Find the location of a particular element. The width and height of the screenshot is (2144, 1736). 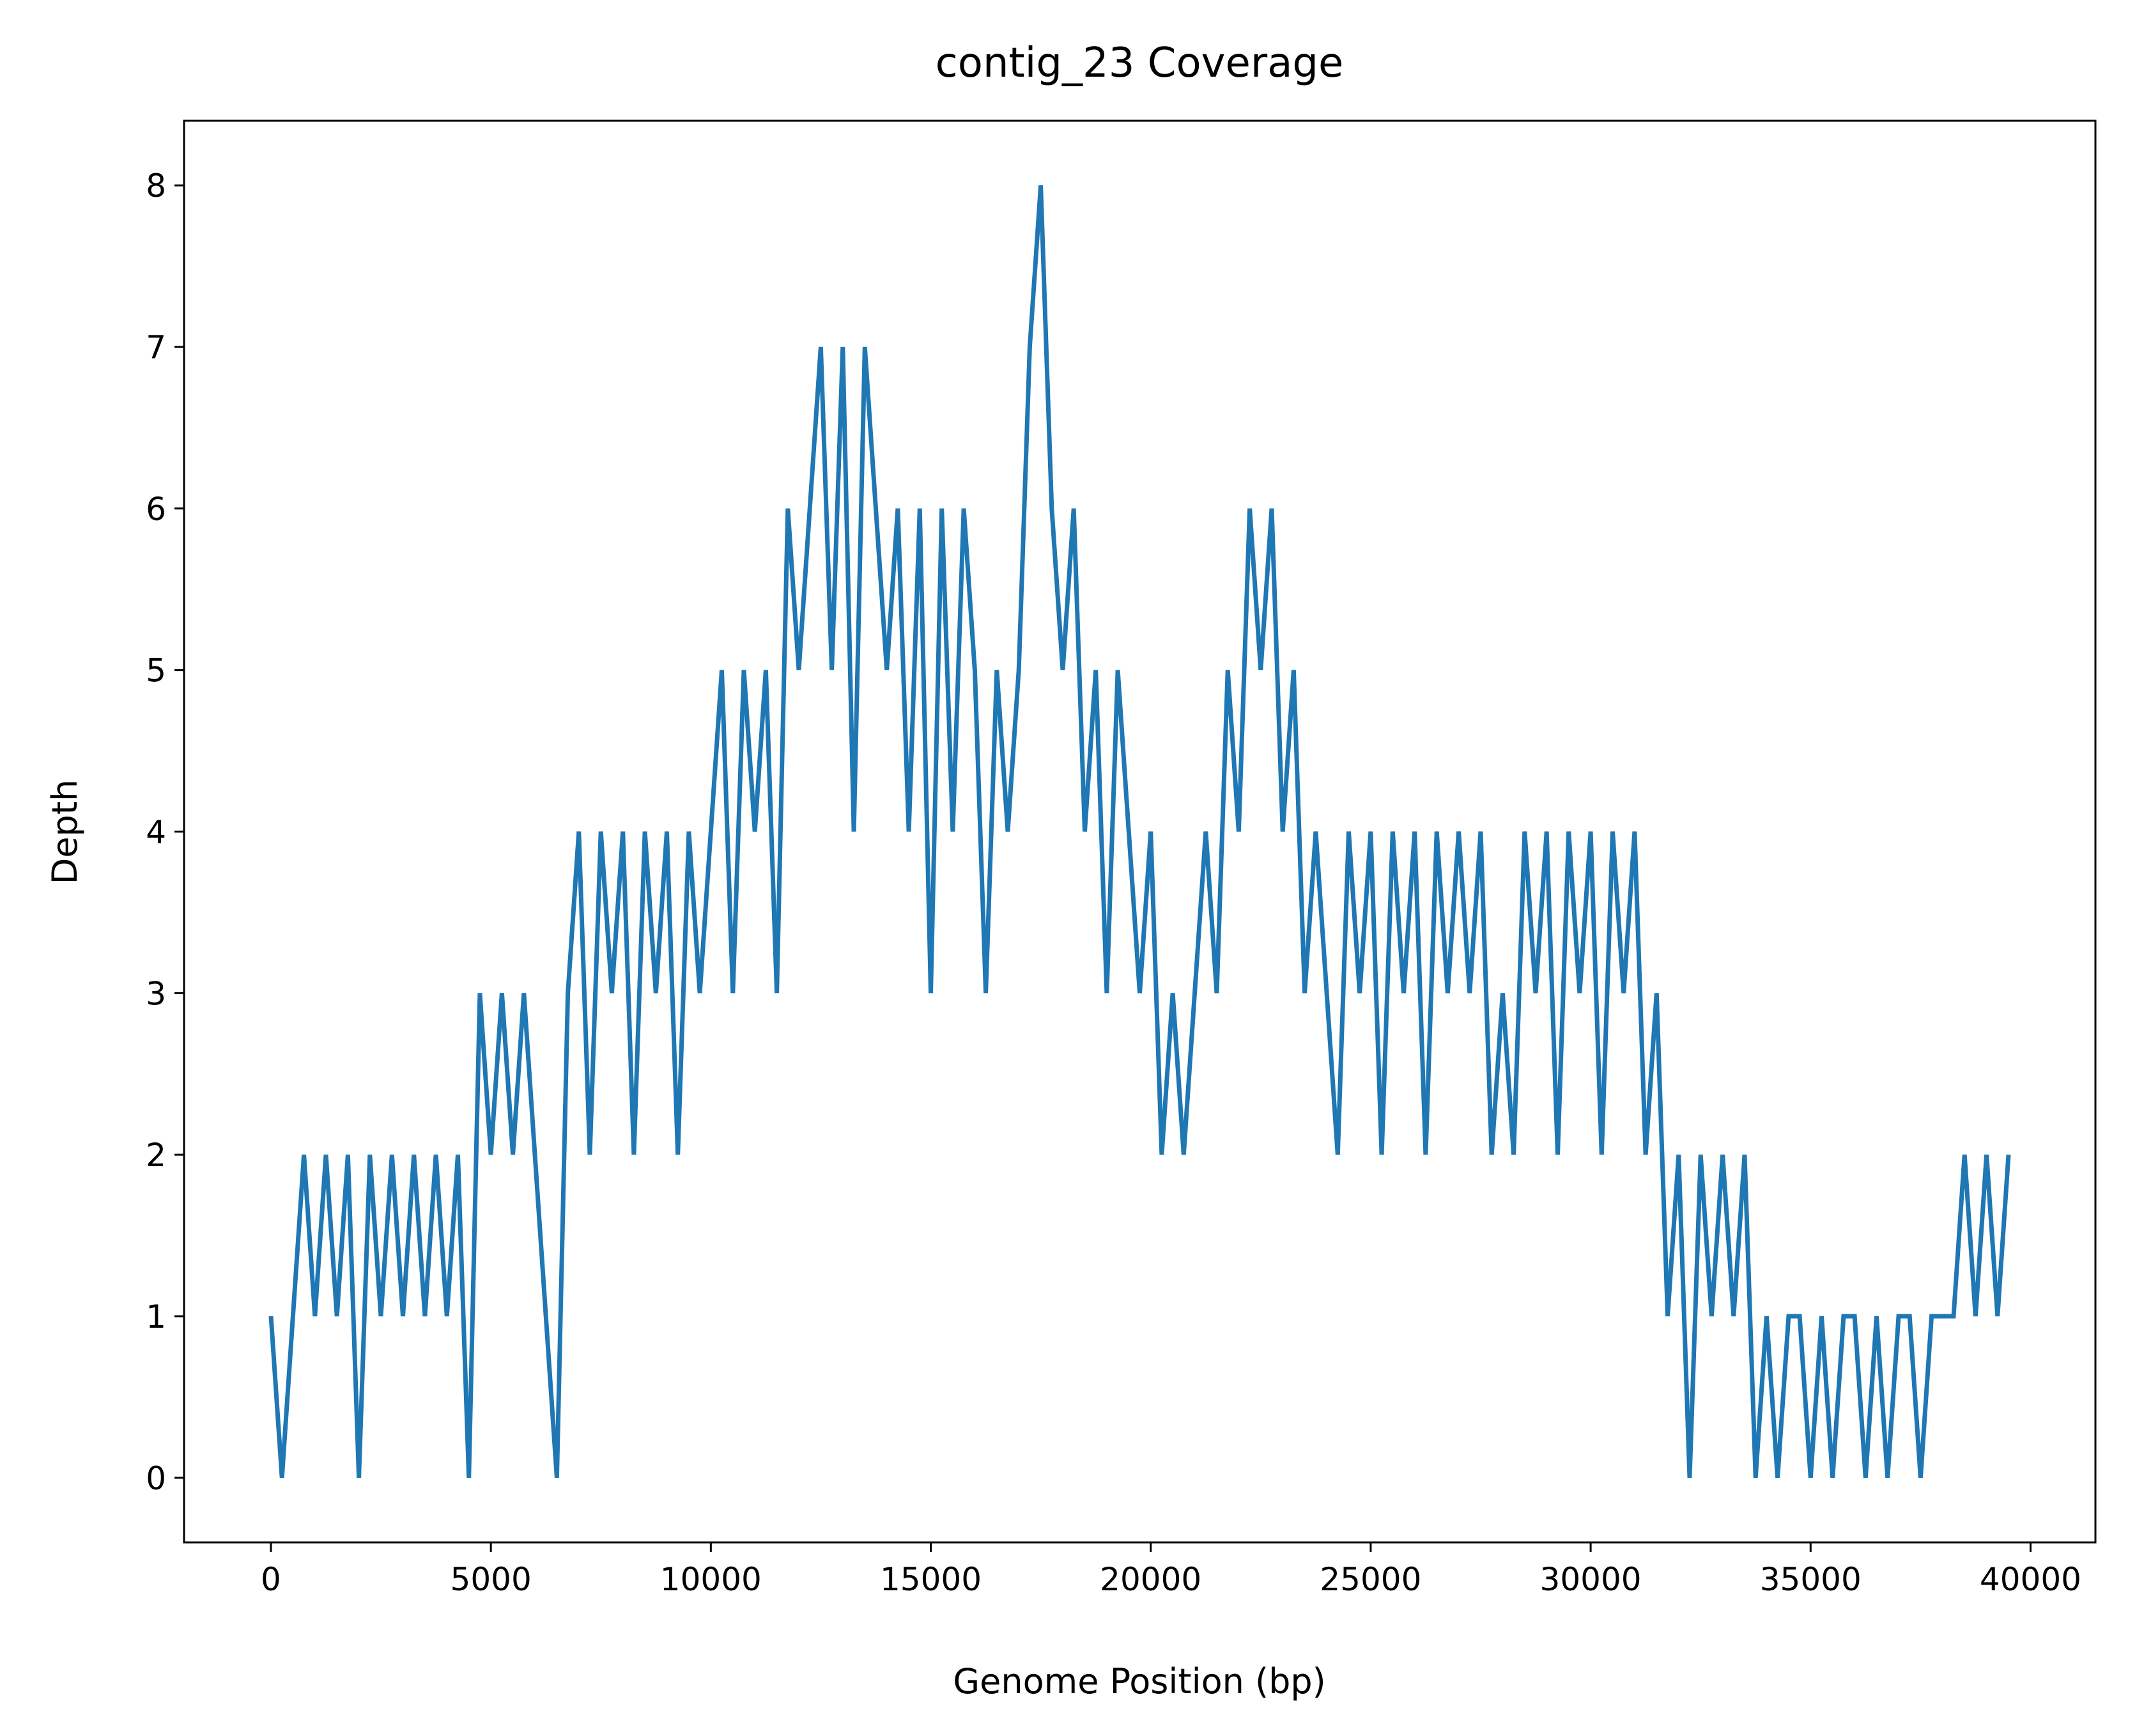

y-tick-label: 2 is located at coordinates (156, 1155).